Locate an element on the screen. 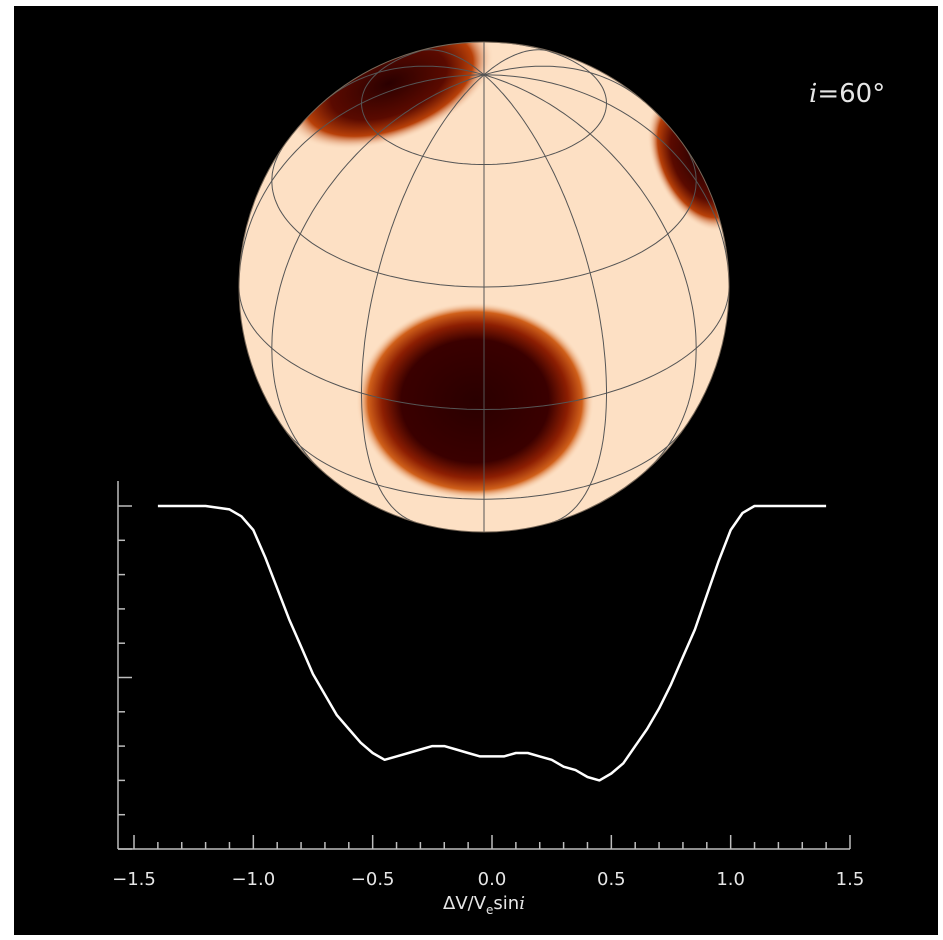  x-tick-label: 1.0 is located at coordinates (730, 879).